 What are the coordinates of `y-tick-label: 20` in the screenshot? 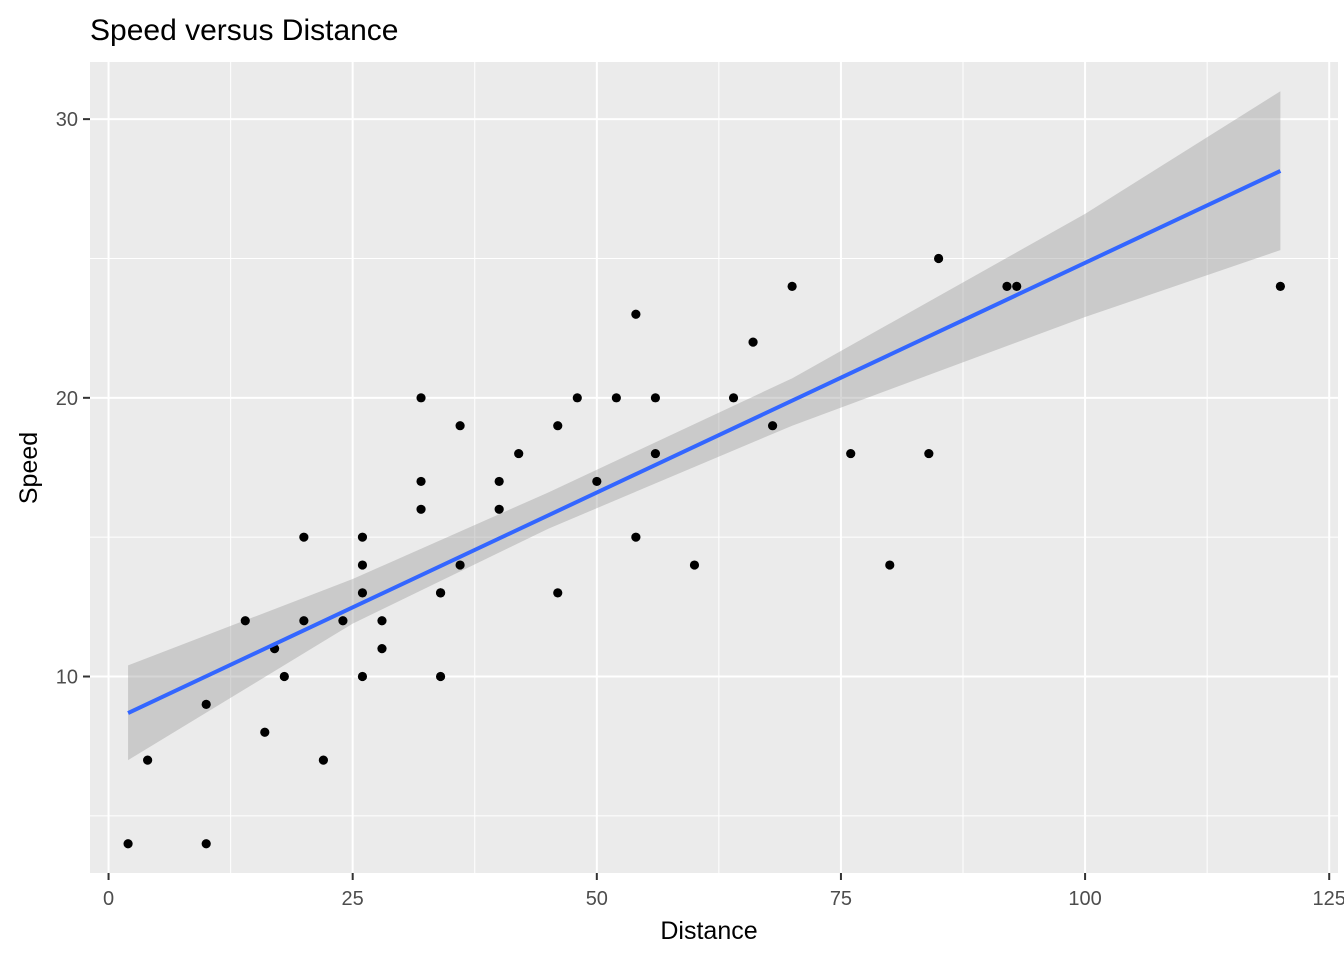 It's located at (67, 399).